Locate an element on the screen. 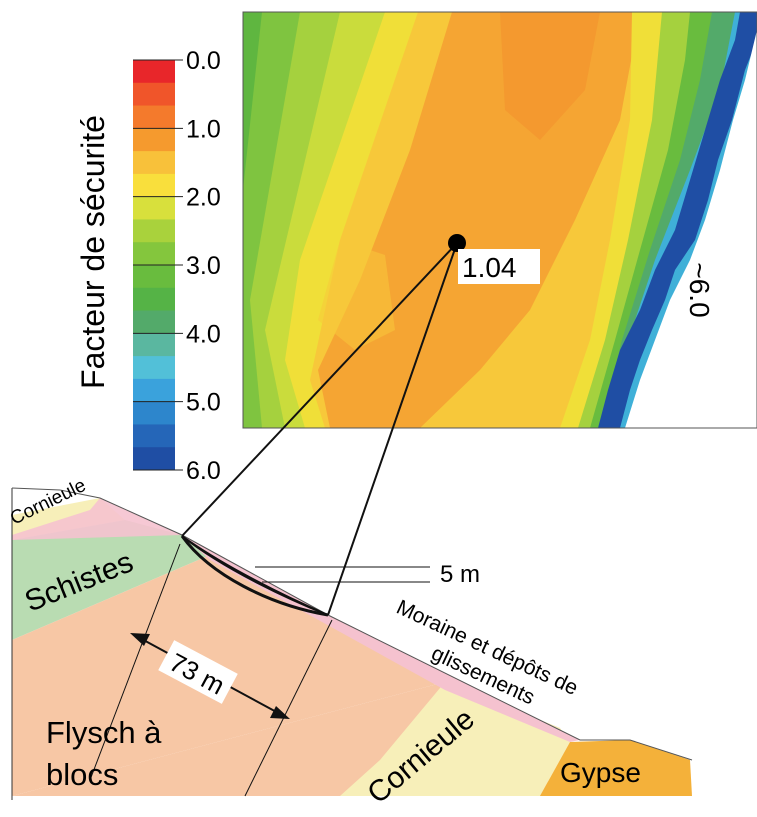  legend-tick-label: 4.0 is located at coordinates (203, 334).